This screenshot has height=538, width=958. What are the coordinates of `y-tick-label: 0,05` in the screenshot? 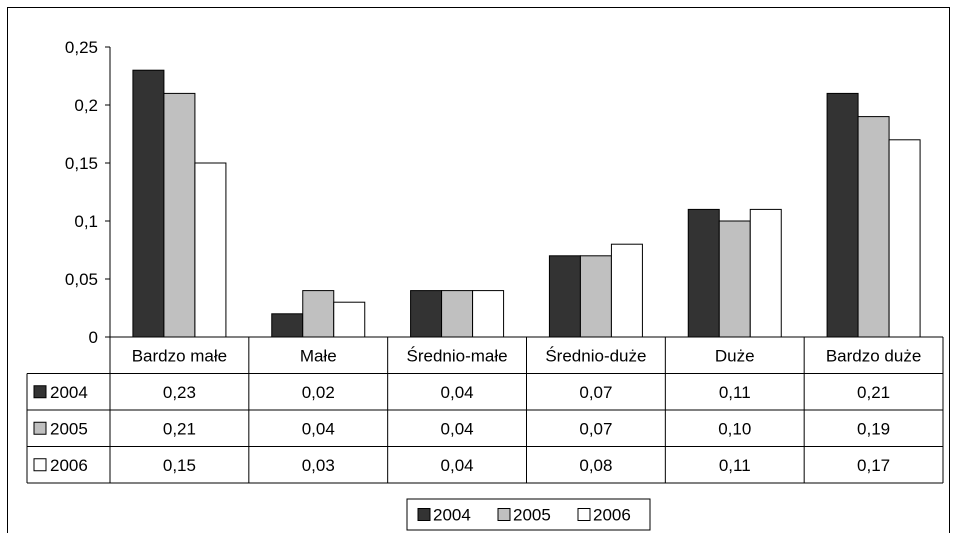 It's located at (81, 279).